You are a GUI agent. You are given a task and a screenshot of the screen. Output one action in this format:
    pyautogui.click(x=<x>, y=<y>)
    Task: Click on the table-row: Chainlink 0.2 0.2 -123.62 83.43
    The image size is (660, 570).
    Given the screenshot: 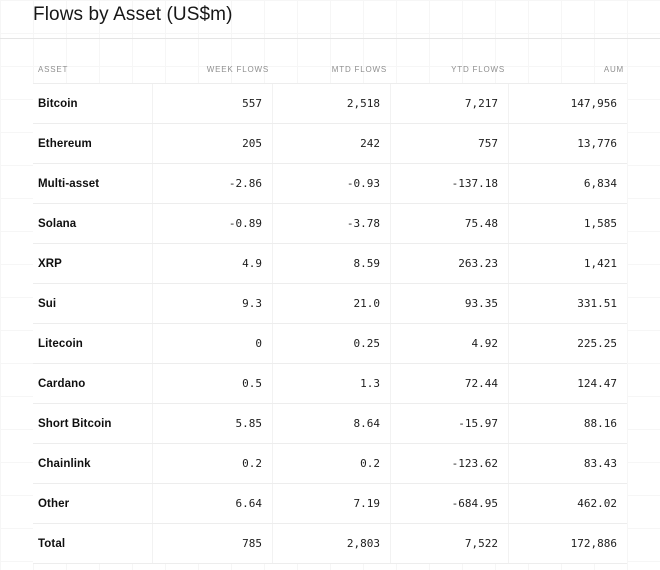 What is the action you would take?
    pyautogui.click(x=330, y=464)
    